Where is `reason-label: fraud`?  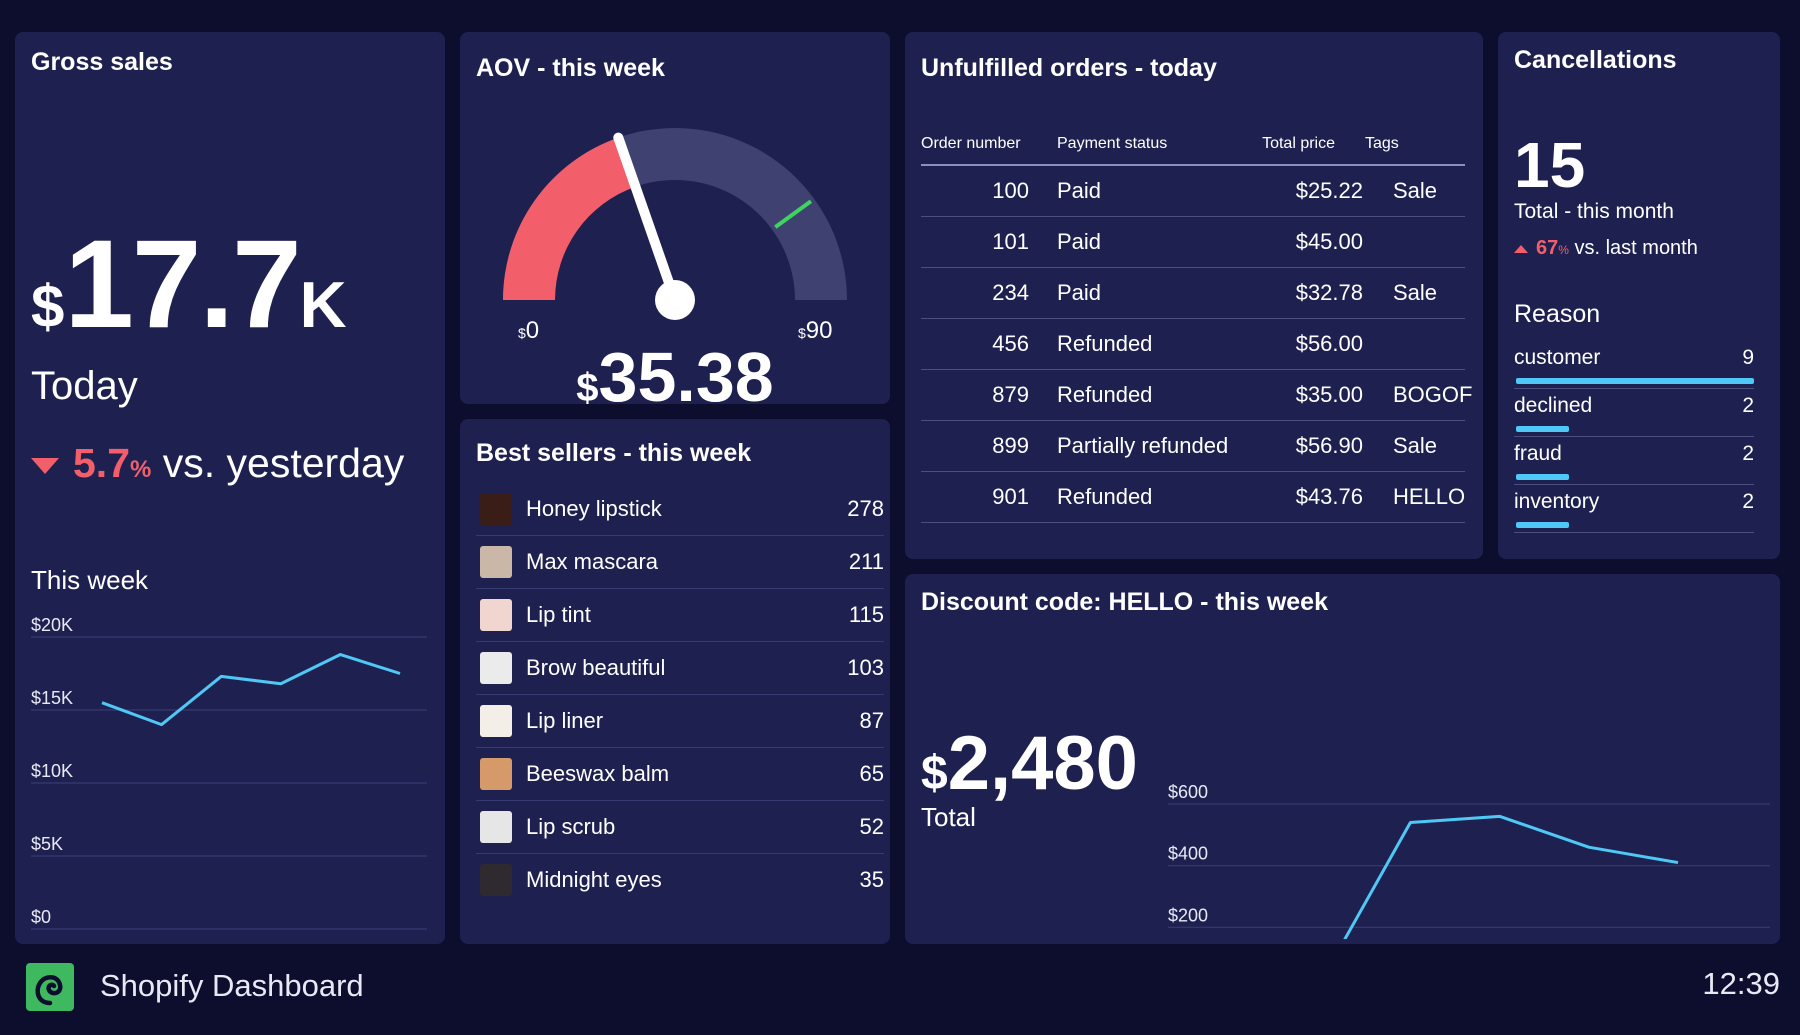 reason-label: fraud is located at coordinates (1538, 453).